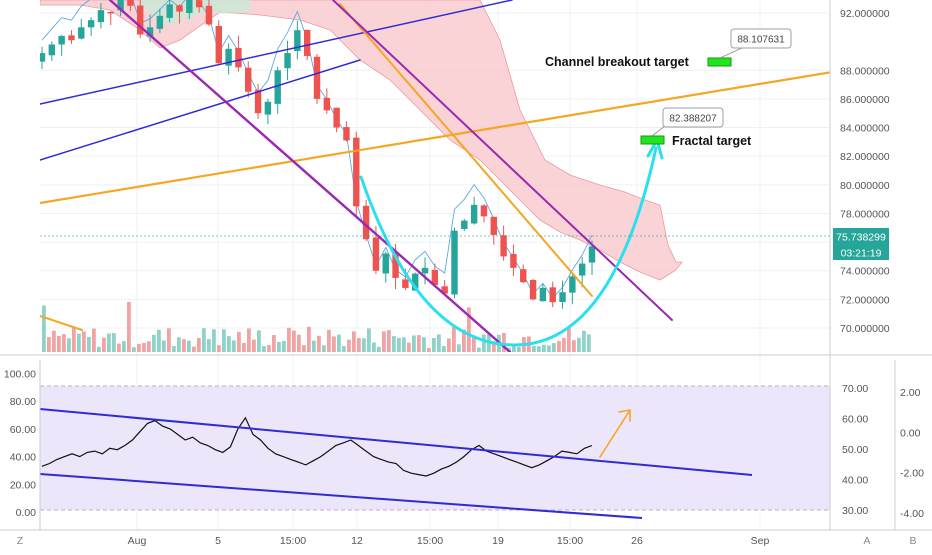 The image size is (932, 555). Describe the element at coordinates (912, 541) in the screenshot. I see `axis-b-button: B` at that location.